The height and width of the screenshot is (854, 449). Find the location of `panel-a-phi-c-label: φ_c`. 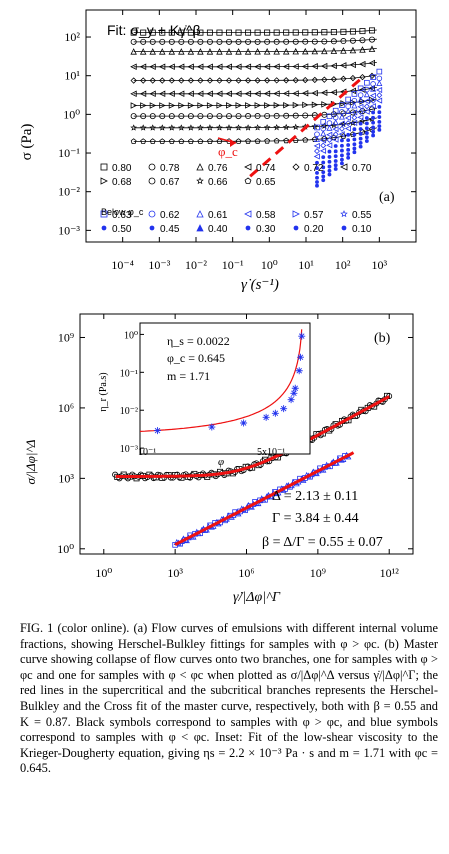

panel-a-phi-c-label: φ_c is located at coordinates (228, 151).